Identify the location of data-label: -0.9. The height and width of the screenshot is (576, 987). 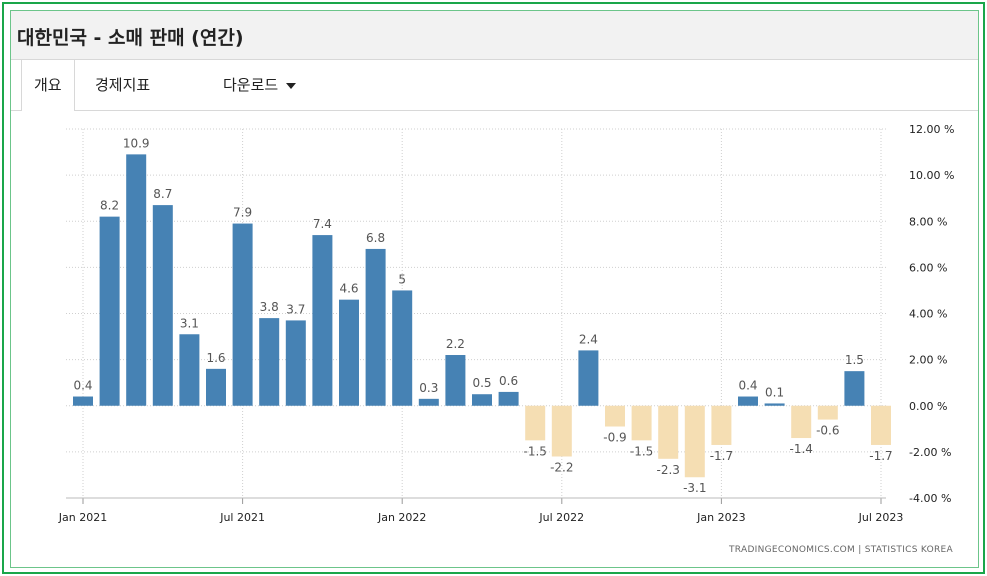
(614, 438).